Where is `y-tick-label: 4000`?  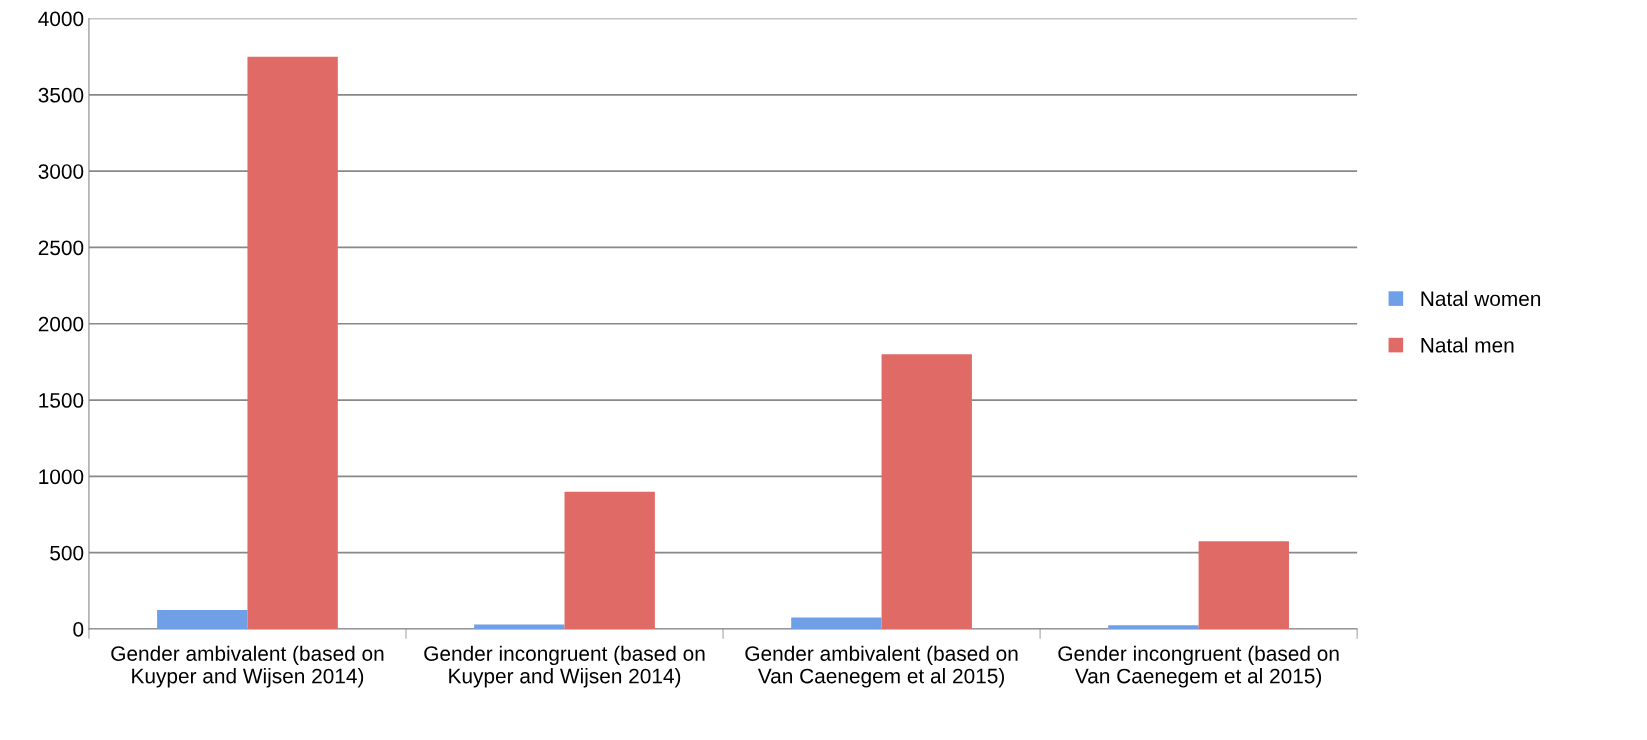
y-tick-label: 4000 is located at coordinates (61, 19).